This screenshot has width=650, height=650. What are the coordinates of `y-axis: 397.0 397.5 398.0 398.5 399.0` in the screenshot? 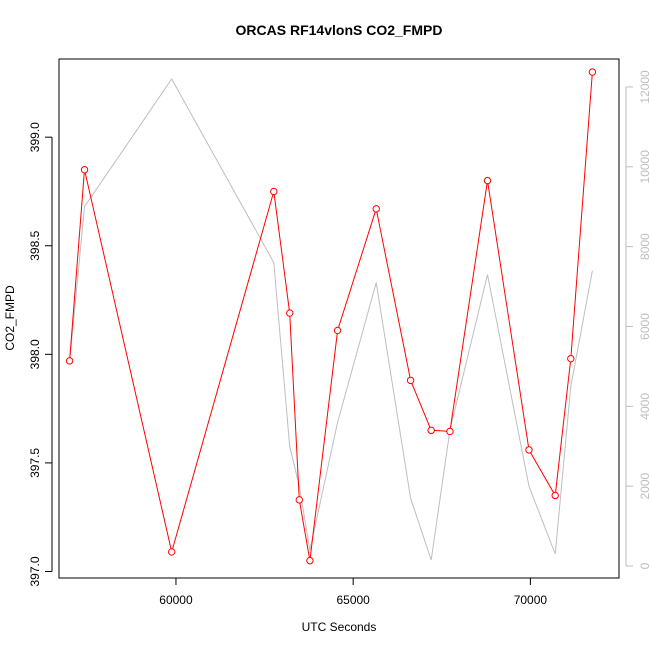 It's located at (40, 354).